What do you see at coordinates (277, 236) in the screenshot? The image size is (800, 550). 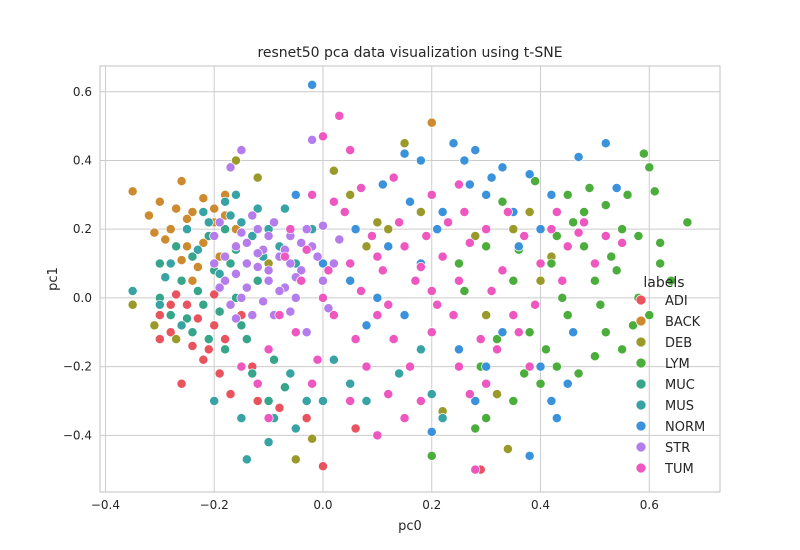 I see `series-str` at bounding box center [277, 236].